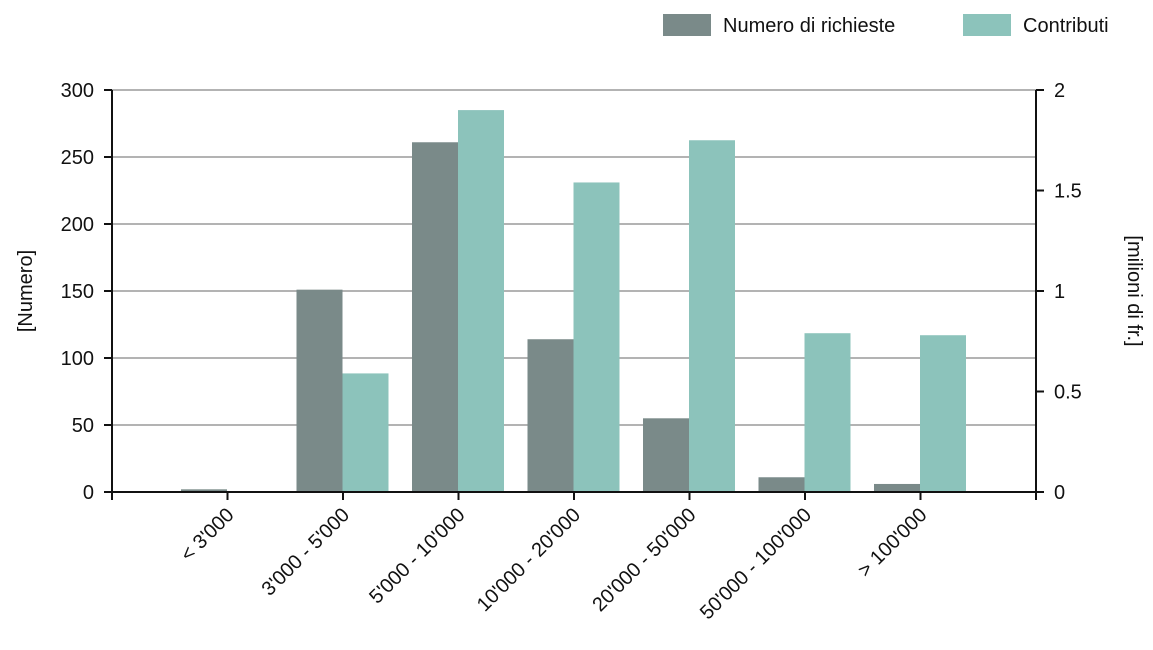 Image resolution: width=1153 pixels, height=650 pixels. I want to click on left-tick-label-1: 50, so click(83, 426).